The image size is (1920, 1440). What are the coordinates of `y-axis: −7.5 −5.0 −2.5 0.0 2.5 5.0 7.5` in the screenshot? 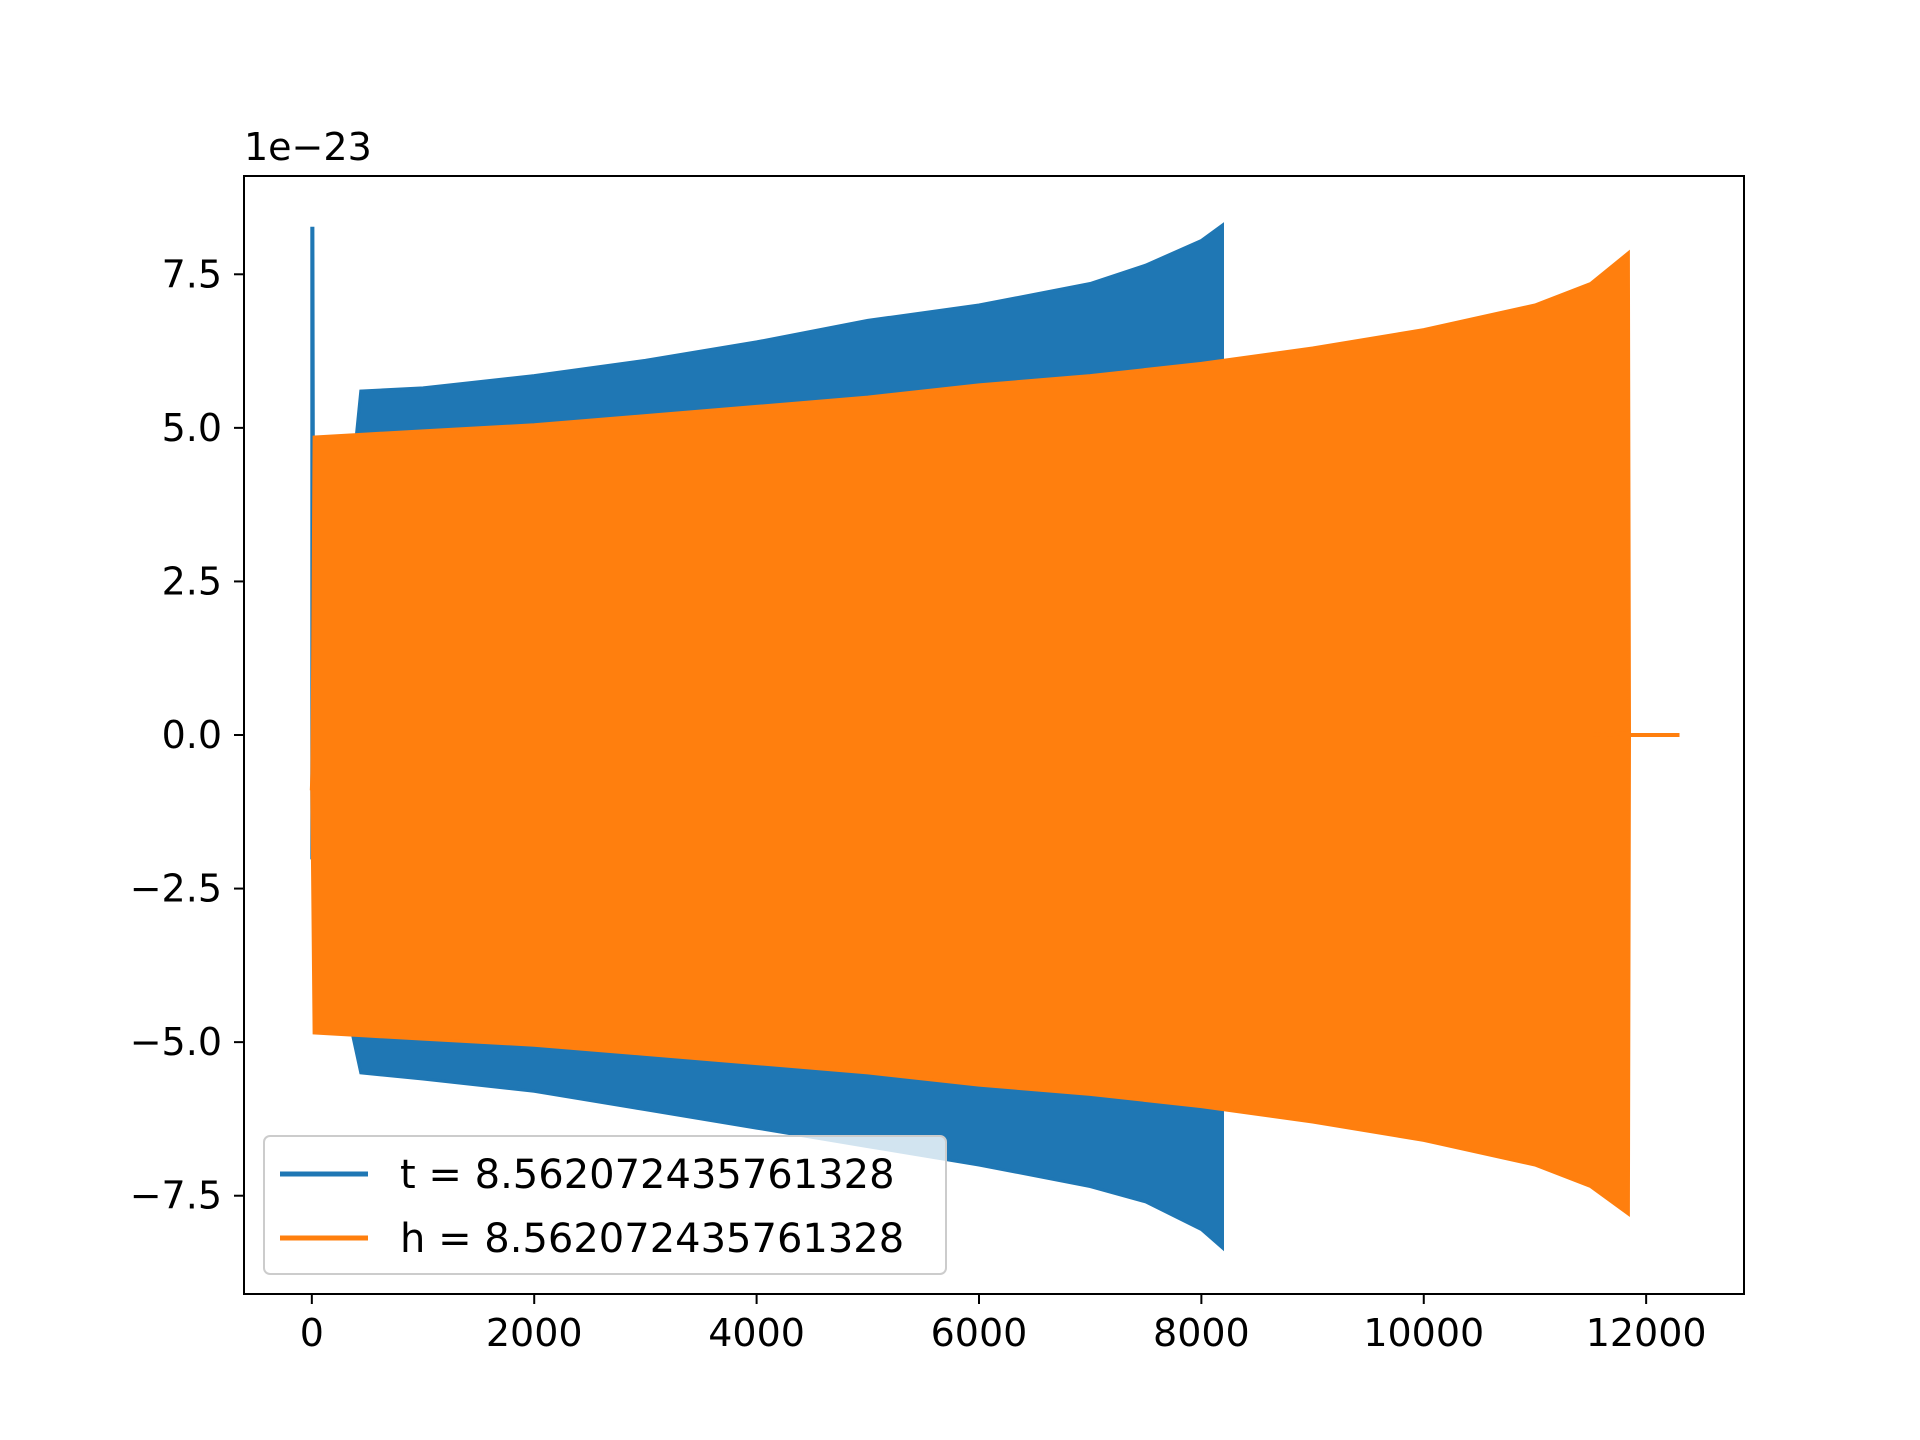 It's located at (187, 735).